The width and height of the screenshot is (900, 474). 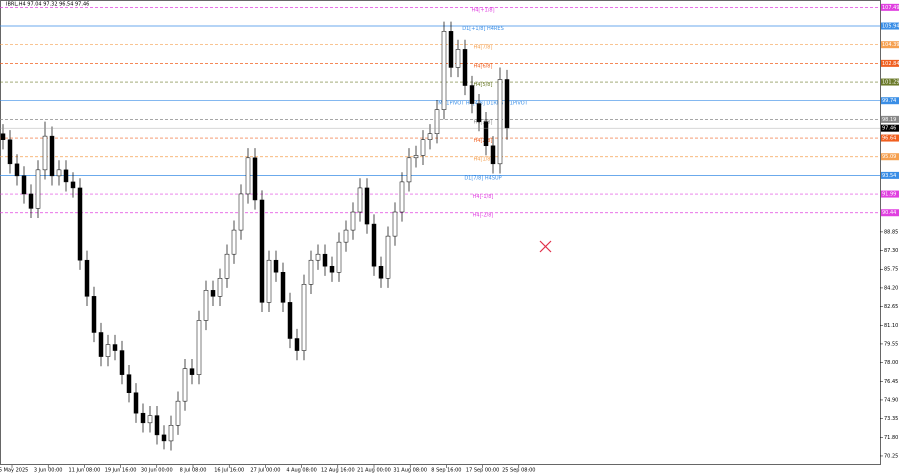 What do you see at coordinates (545, 246) in the screenshot?
I see `close-icon` at bounding box center [545, 246].